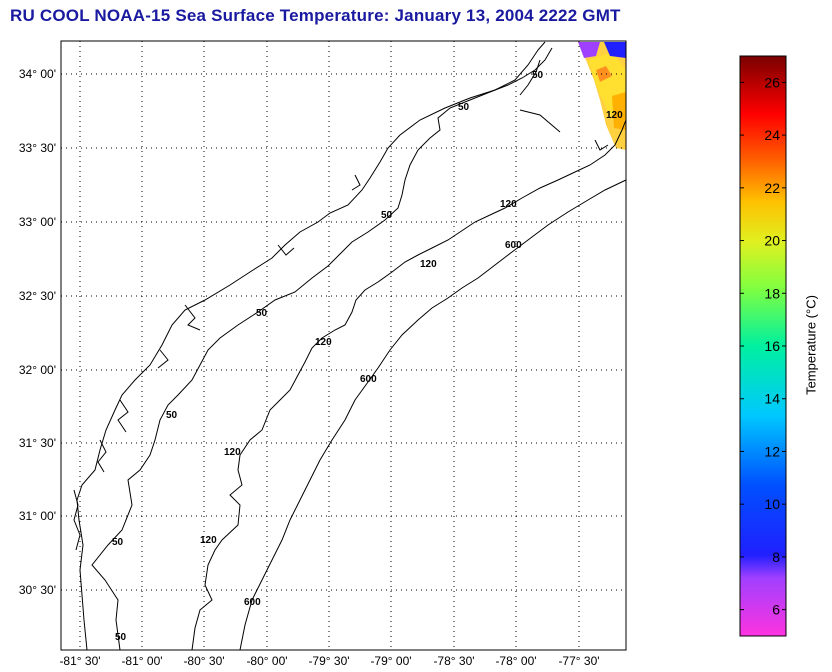 The height and width of the screenshot is (672, 832). What do you see at coordinates (37, 148) in the screenshot?
I see `lat-tick-label: 33° 30'` at bounding box center [37, 148].